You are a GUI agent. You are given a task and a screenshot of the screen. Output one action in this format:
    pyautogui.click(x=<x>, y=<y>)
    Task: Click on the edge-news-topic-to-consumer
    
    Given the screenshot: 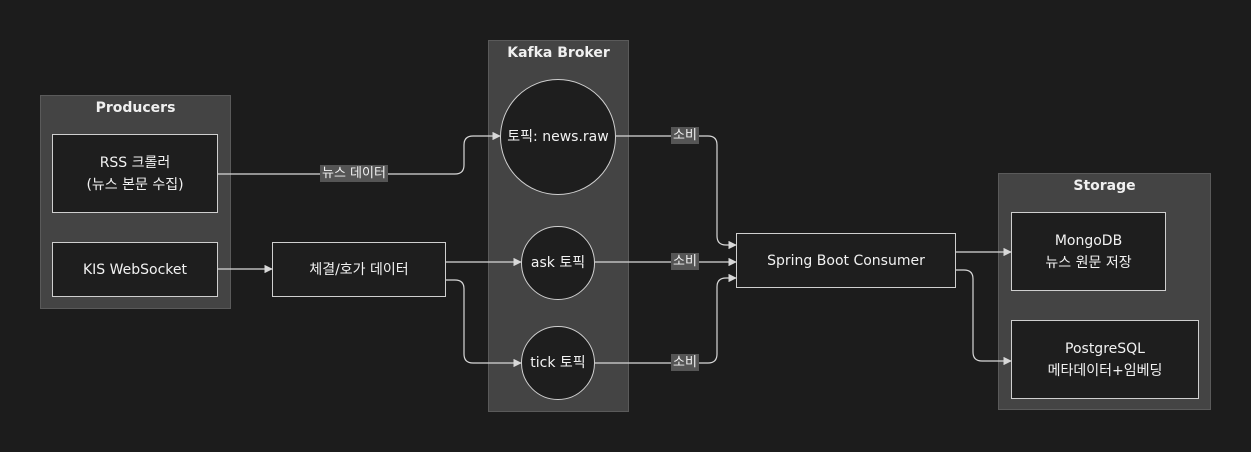 What is the action you would take?
    pyautogui.click(x=676, y=192)
    